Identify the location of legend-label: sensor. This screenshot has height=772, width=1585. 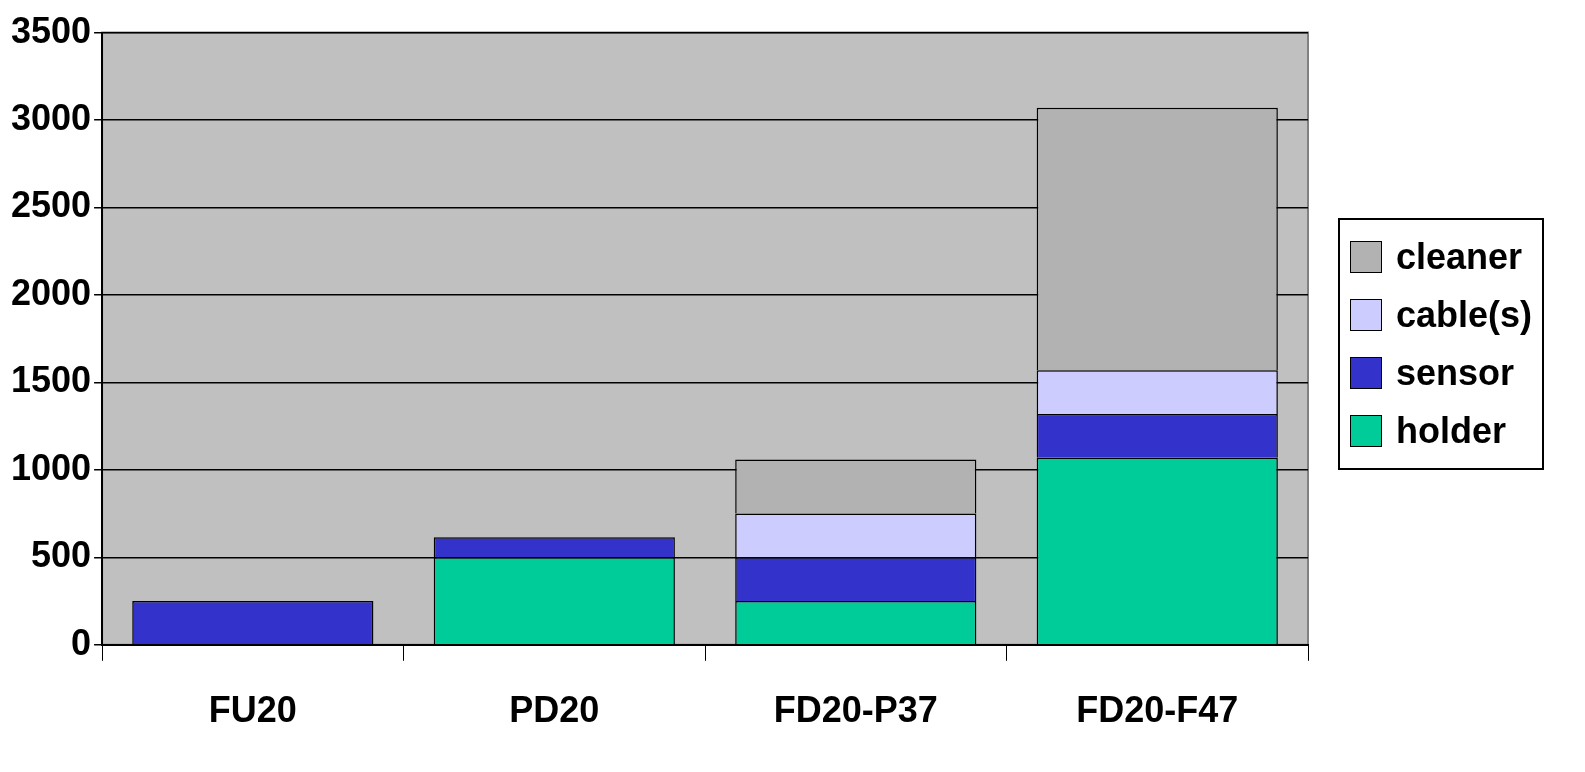
(1455, 373).